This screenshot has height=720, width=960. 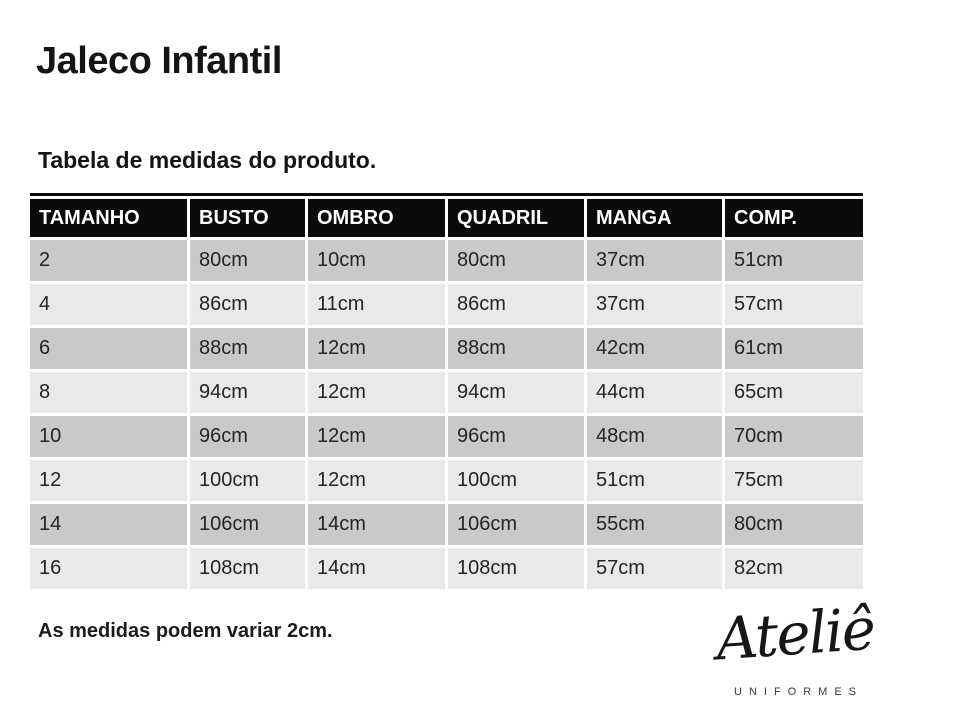 What do you see at coordinates (108, 524) in the screenshot?
I see `table-cell: 14` at bounding box center [108, 524].